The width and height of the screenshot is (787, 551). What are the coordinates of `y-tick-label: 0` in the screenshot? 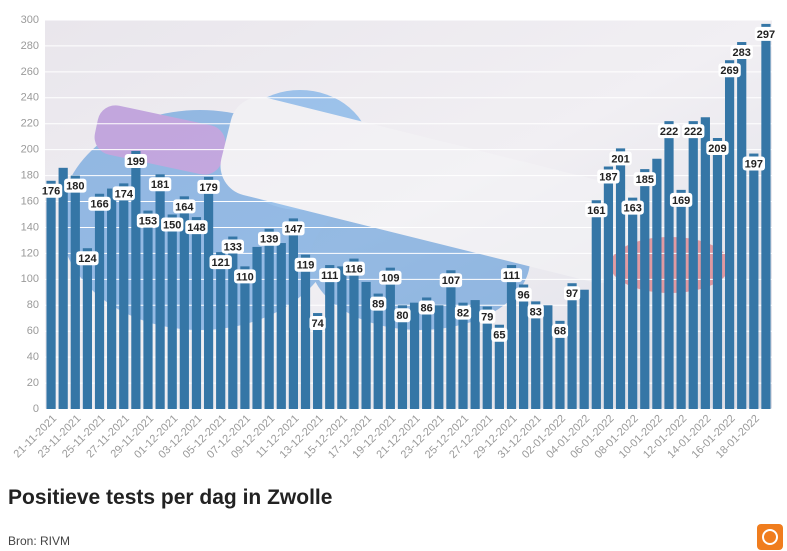 It's located at (36, 409).